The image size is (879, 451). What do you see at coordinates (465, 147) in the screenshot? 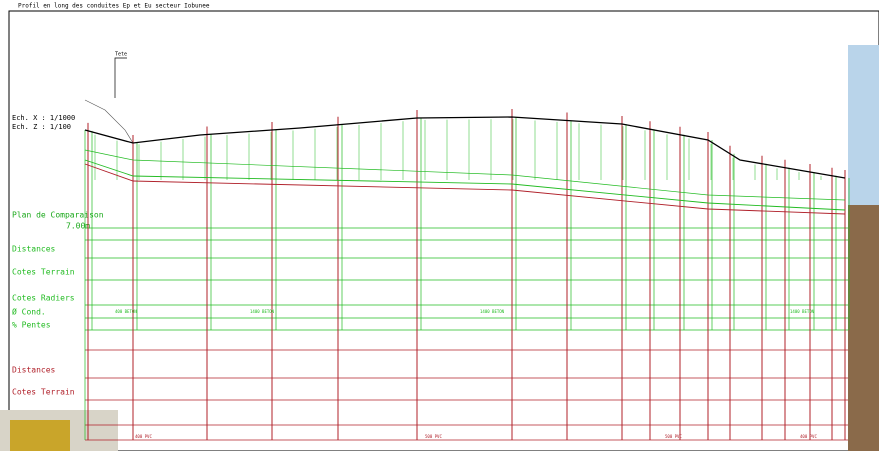
I see `terrain` at bounding box center [465, 147].